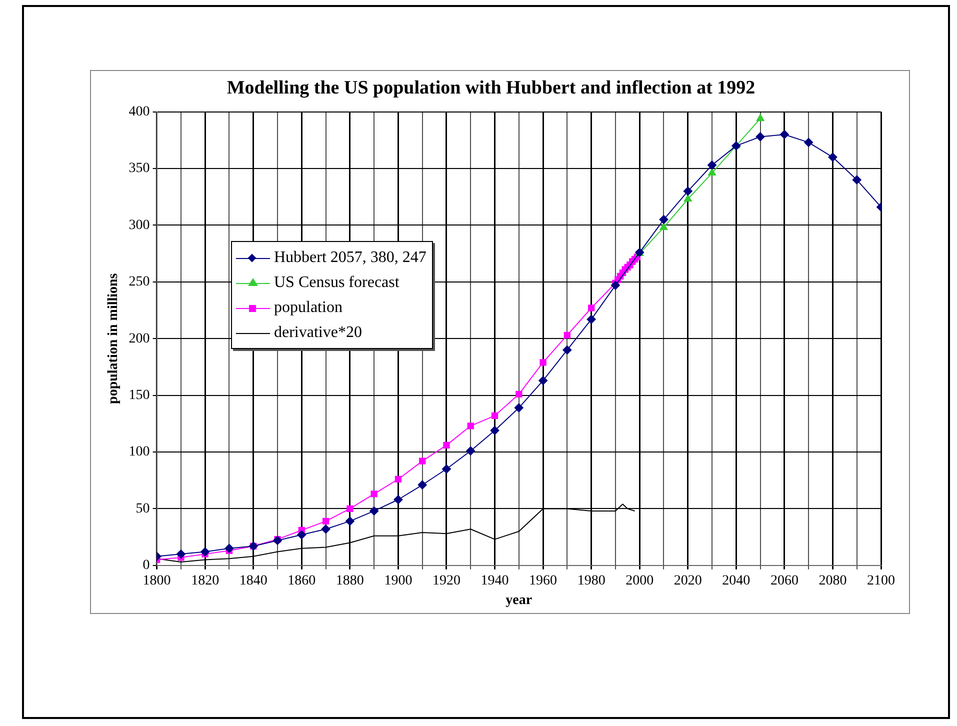 Image resolution: width=957 pixels, height=726 pixels. What do you see at coordinates (253, 580) in the screenshot?
I see `x-tick-label: 1840` at bounding box center [253, 580].